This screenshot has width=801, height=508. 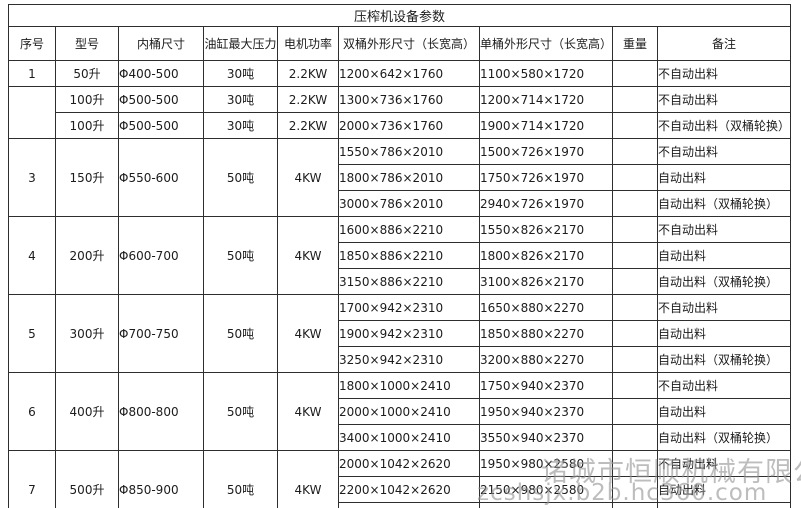 I want to click on table-row: 1800×786×2010 1750×726×1970 自动出料, so click(x=400, y=177).